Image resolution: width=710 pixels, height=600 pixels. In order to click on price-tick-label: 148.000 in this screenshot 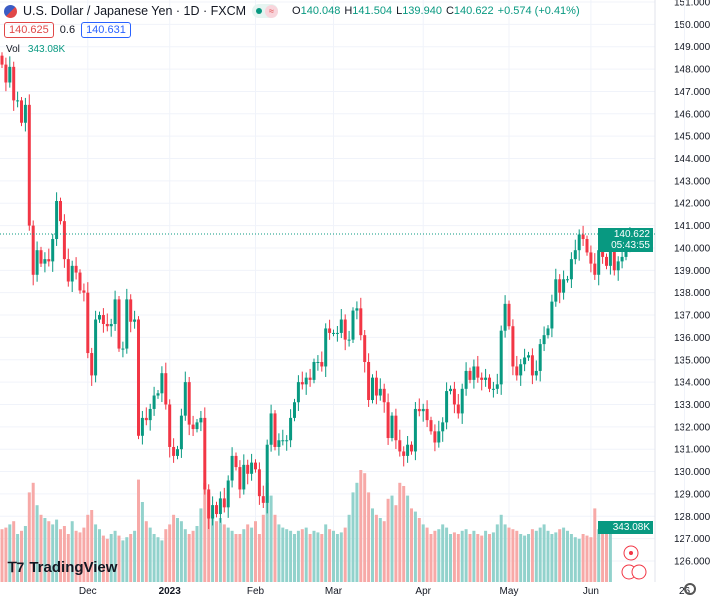, I will do `click(692, 70)`.